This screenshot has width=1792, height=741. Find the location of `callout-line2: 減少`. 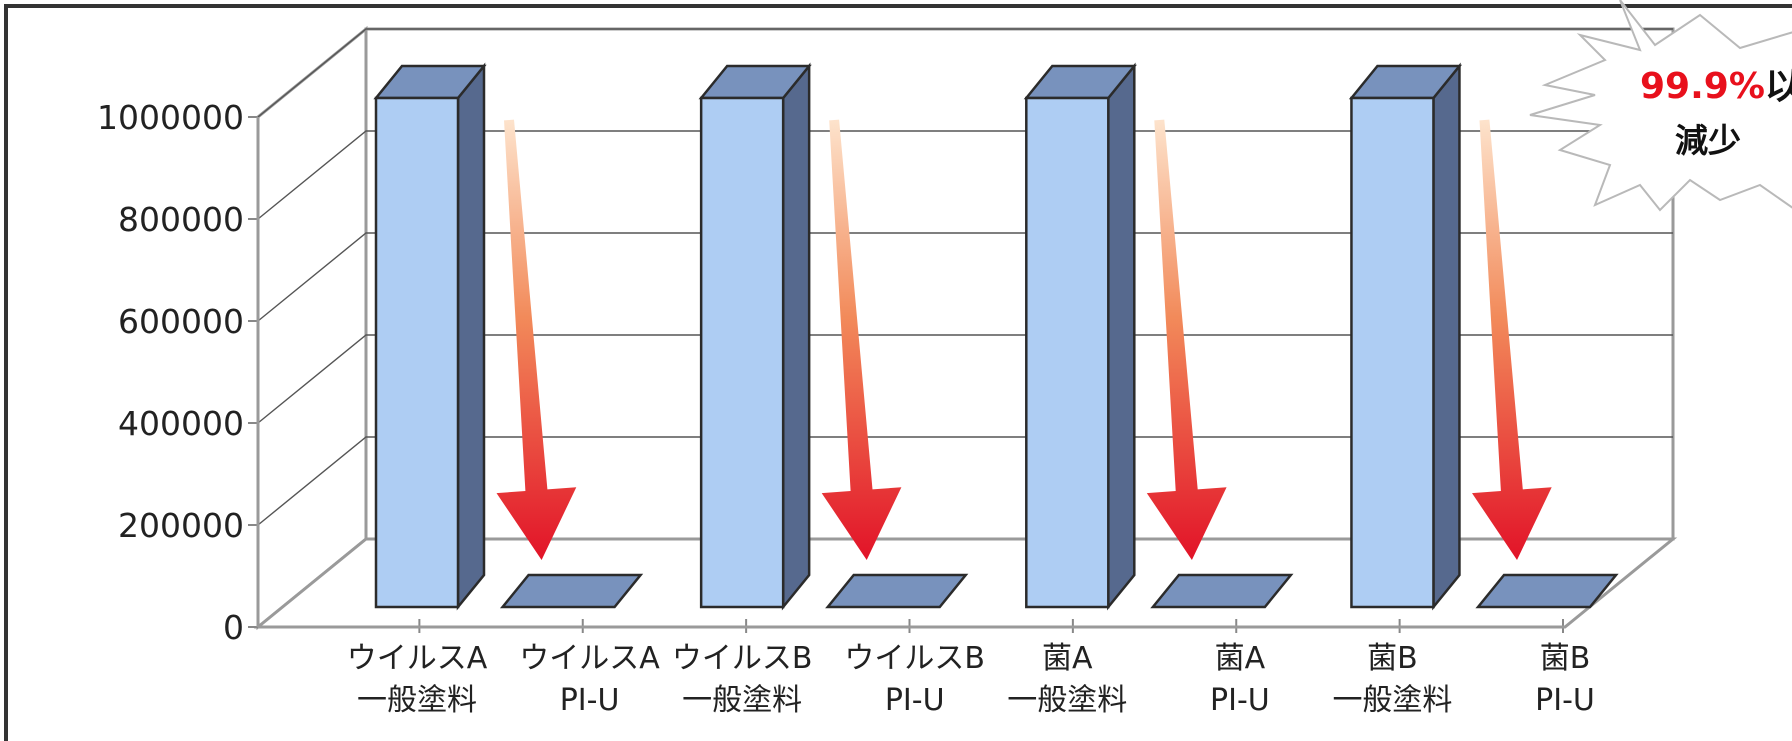

callout-line2: 減少 is located at coordinates (1708, 140).